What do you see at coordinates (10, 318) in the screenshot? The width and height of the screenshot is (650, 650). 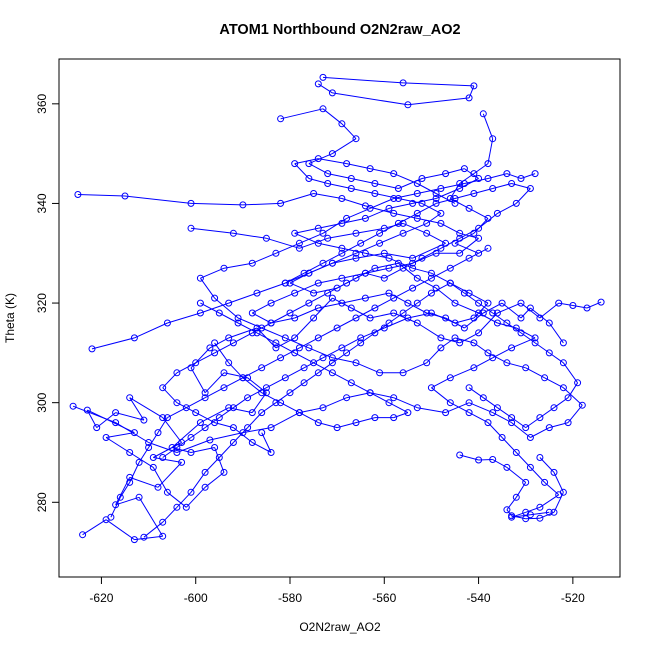 I see `y-axis-label: Theta (K)` at bounding box center [10, 318].